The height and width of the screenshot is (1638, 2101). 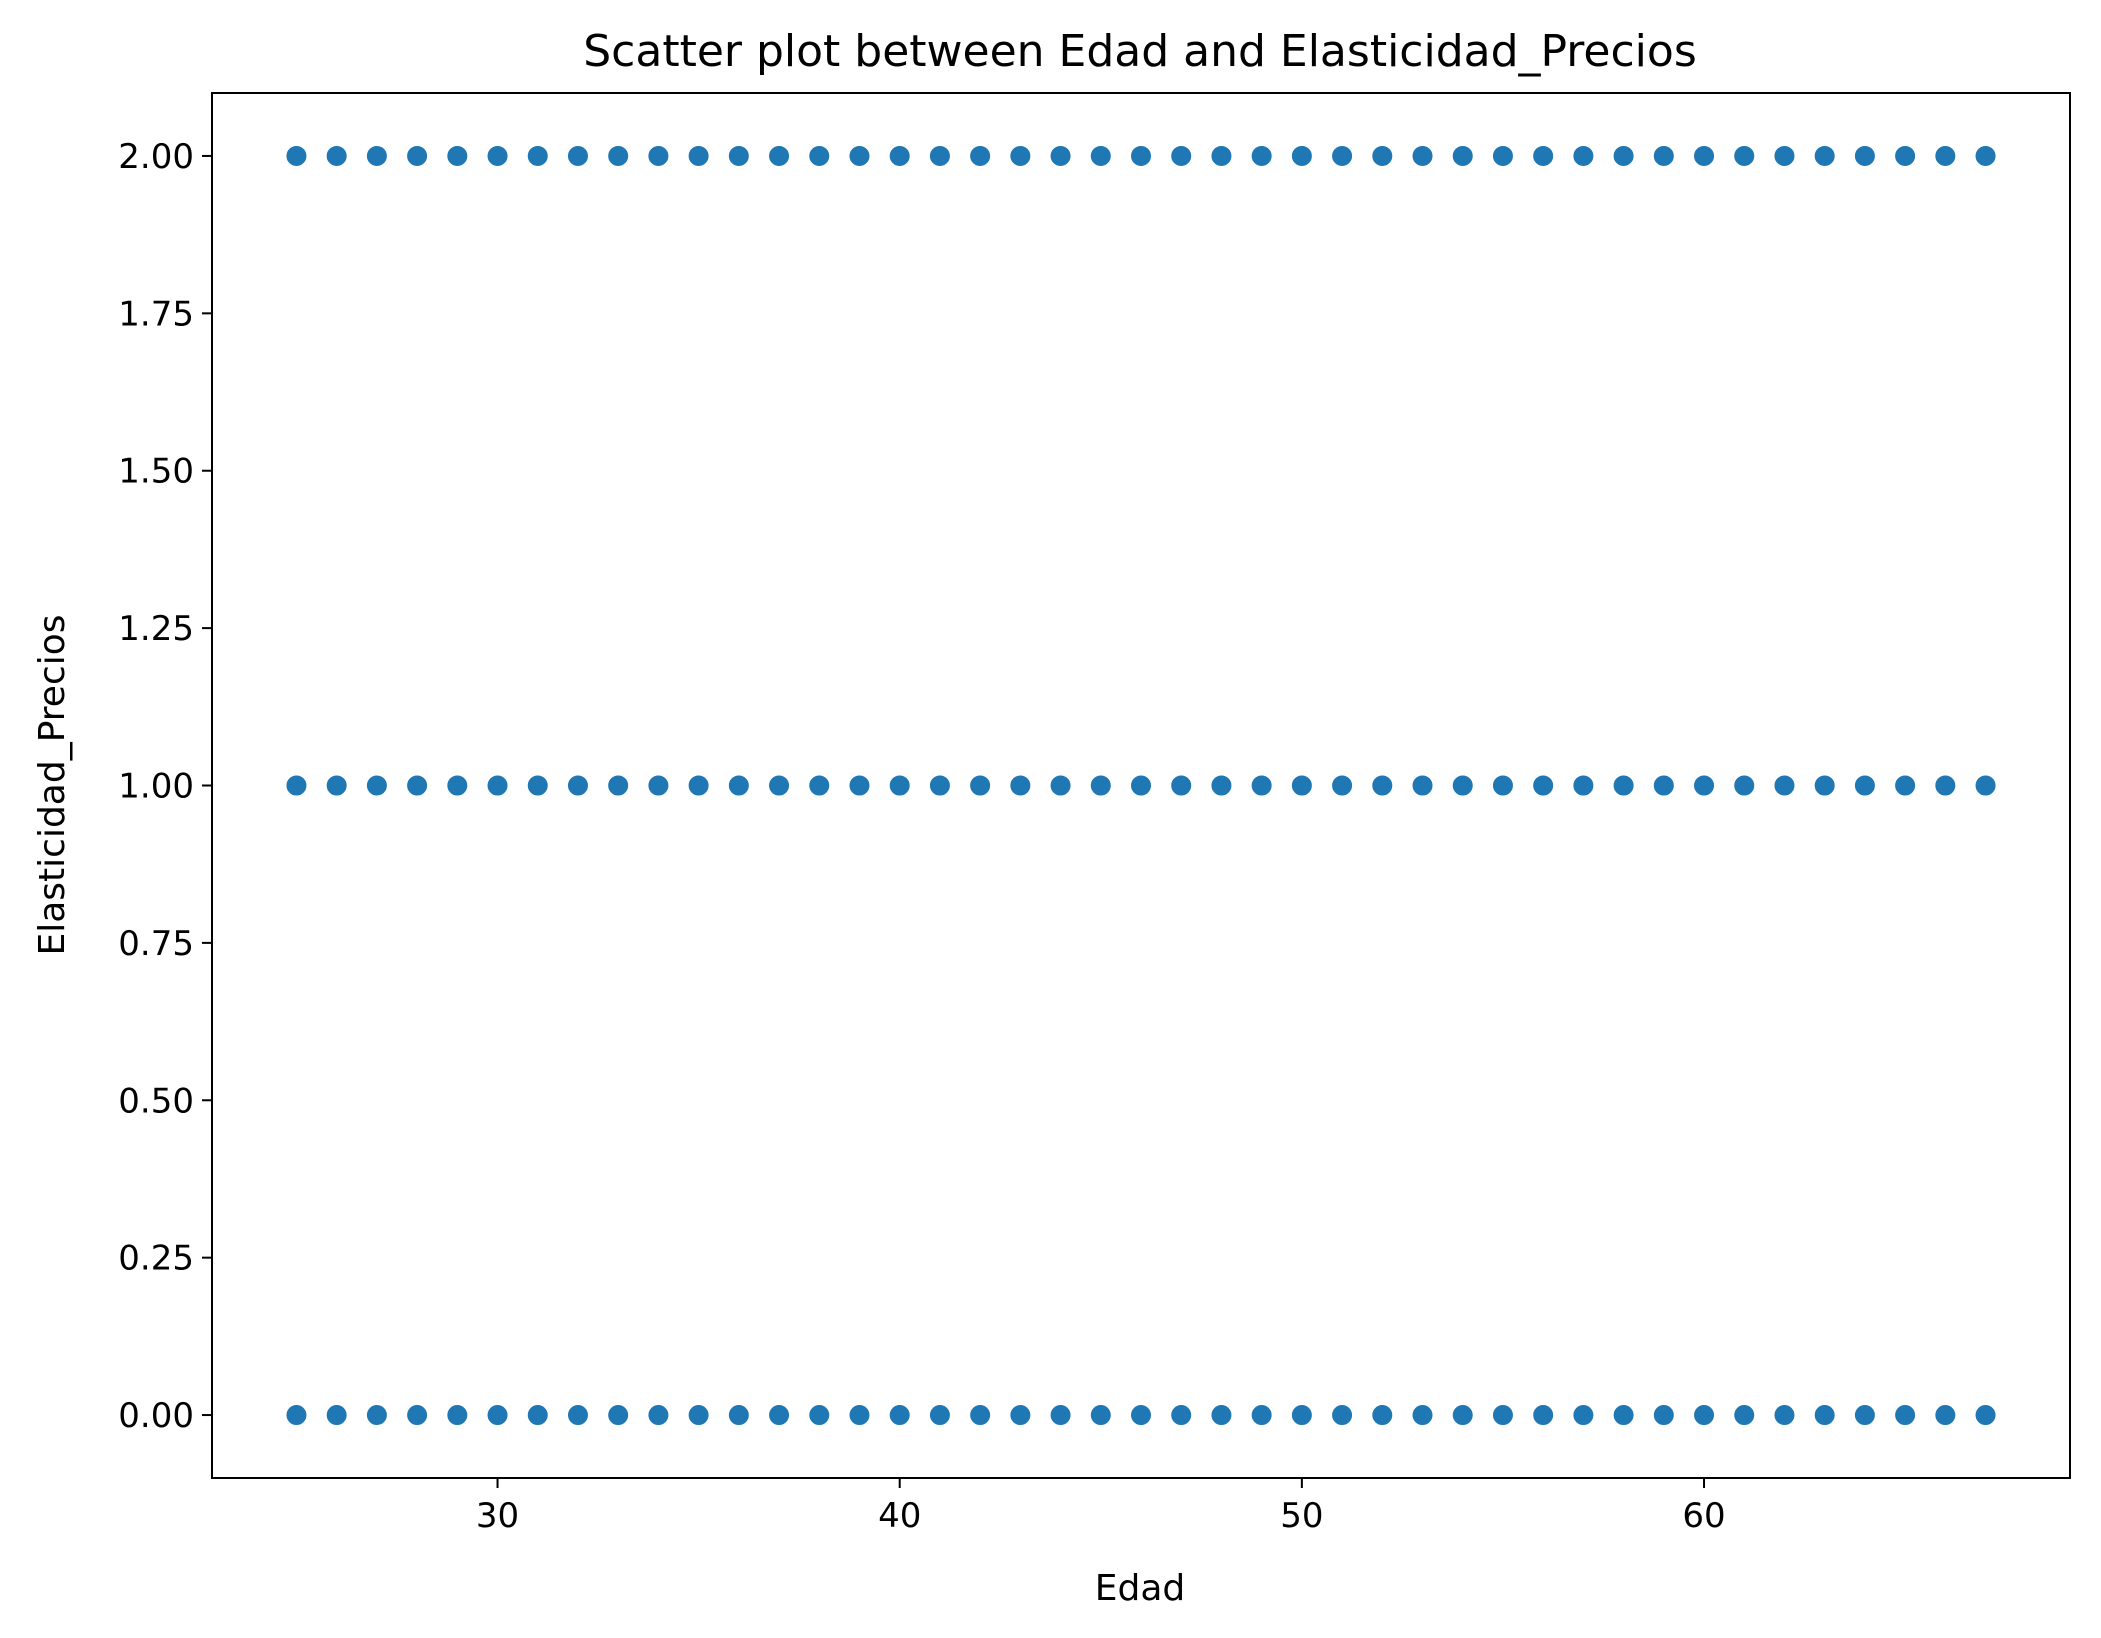 What do you see at coordinates (899, 1516) in the screenshot?
I see `x-tick-label: 40` at bounding box center [899, 1516].